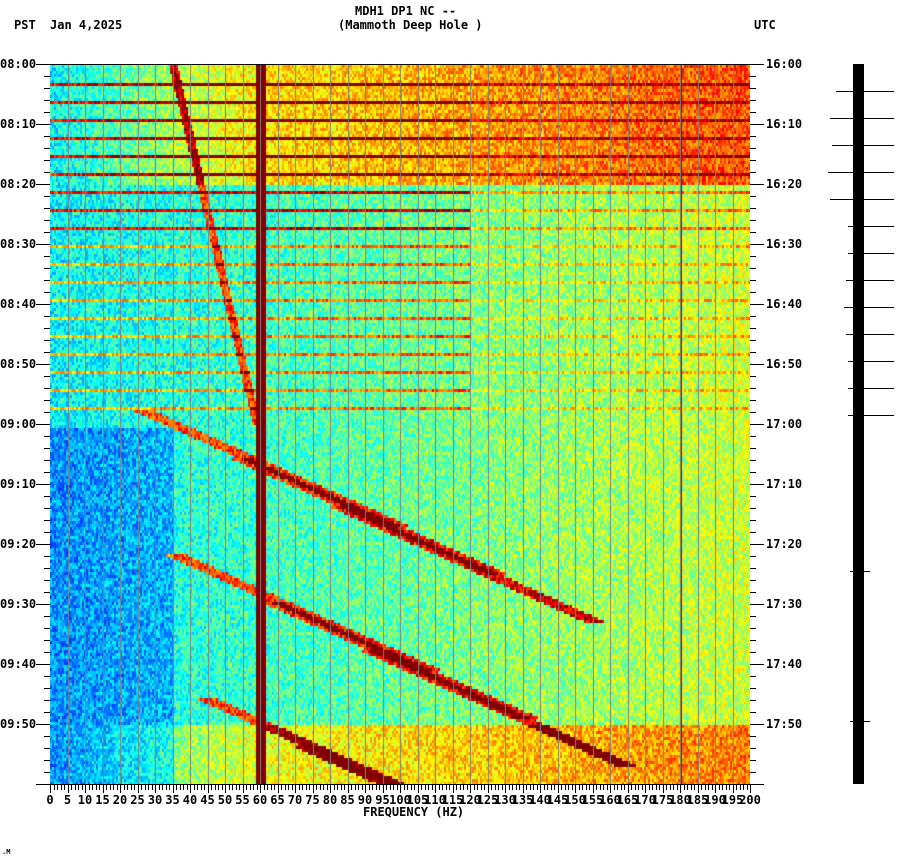 The width and height of the screenshot is (902, 864). Describe the element at coordinates (452, 800) in the screenshot. I see `x-label: 115` at that location.